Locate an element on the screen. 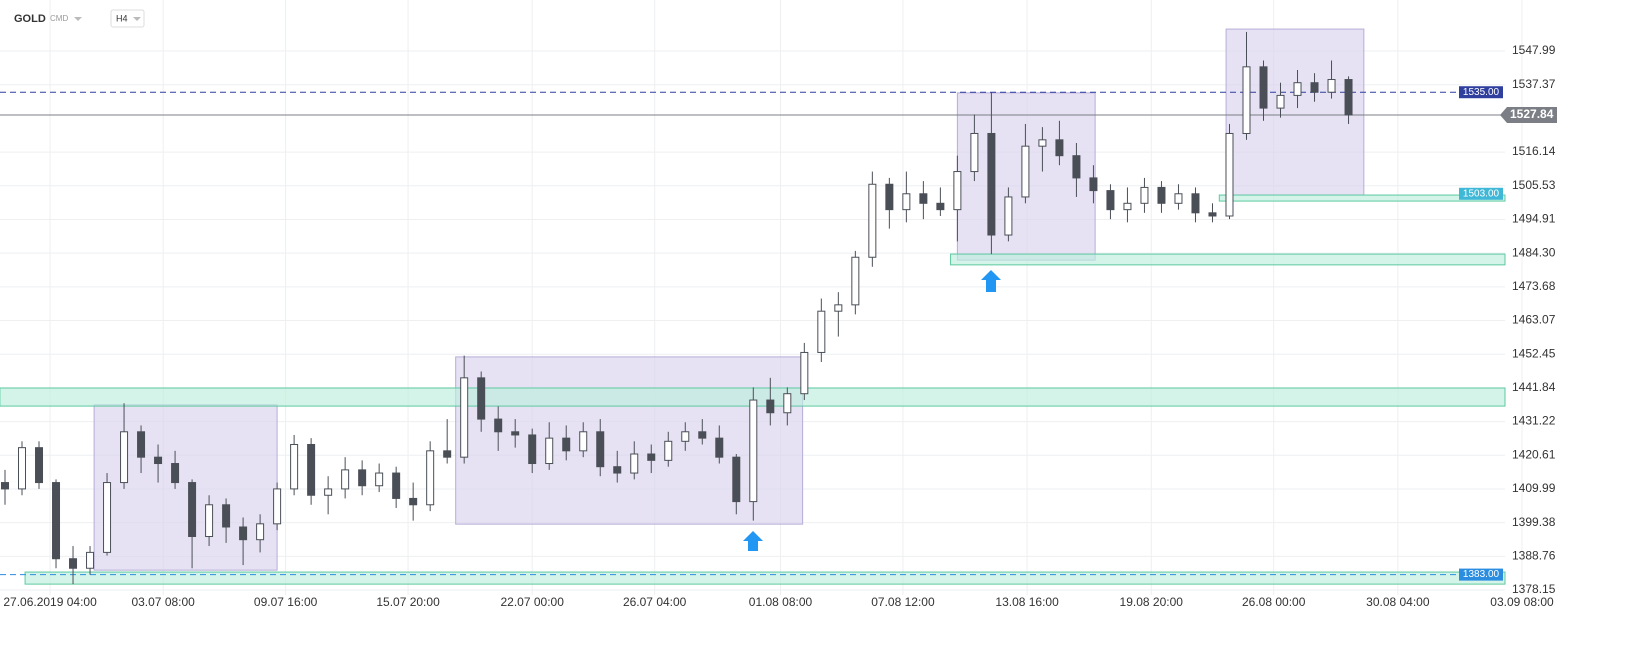 The height and width of the screenshot is (652, 1652). market: CMD is located at coordinates (59, 18).